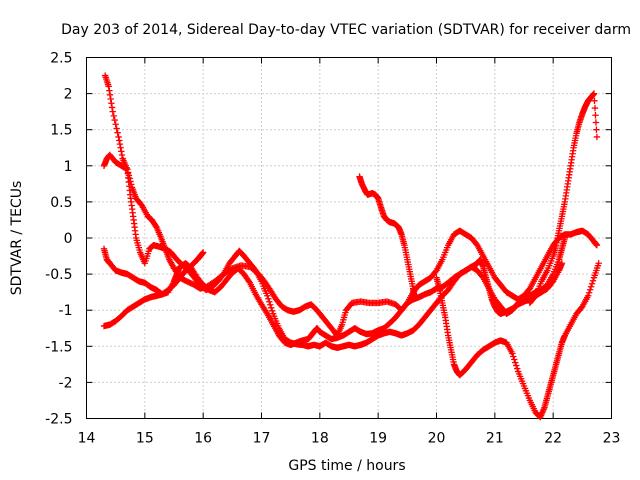  What do you see at coordinates (61, 203) in the screenshot?
I see `y-tick-label: 0.5` at bounding box center [61, 203].